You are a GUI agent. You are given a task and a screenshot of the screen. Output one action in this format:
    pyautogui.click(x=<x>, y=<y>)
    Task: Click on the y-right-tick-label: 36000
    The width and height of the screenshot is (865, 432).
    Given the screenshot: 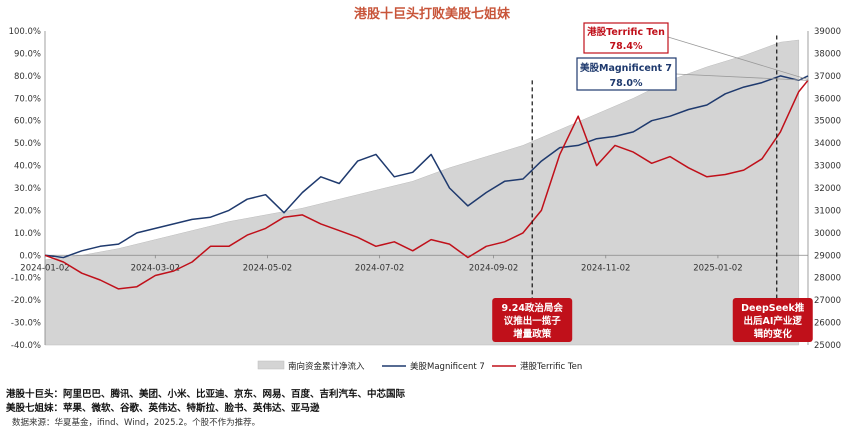 What is the action you would take?
    pyautogui.click(x=827, y=99)
    